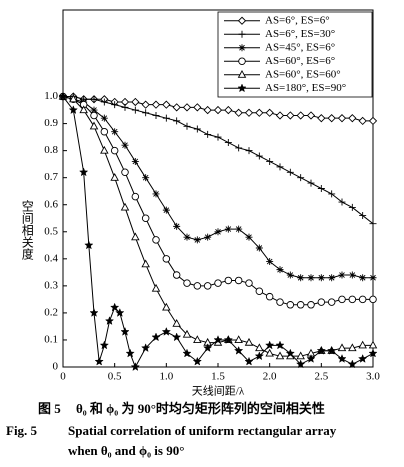 The image size is (404, 467). I want to click on caption-en-label: Fig. 5, so click(22, 430).